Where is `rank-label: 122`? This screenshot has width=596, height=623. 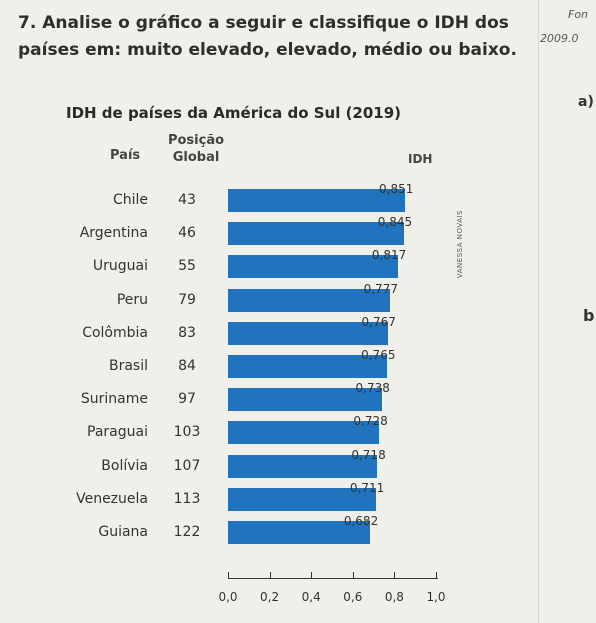
rank-label: 122 is located at coordinates (187, 532).